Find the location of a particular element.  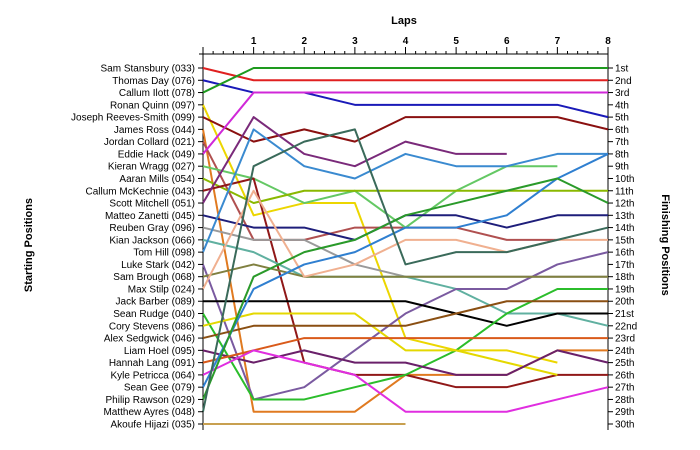

starting-position-label: Matthew Ayres (048) is located at coordinates (149, 412).